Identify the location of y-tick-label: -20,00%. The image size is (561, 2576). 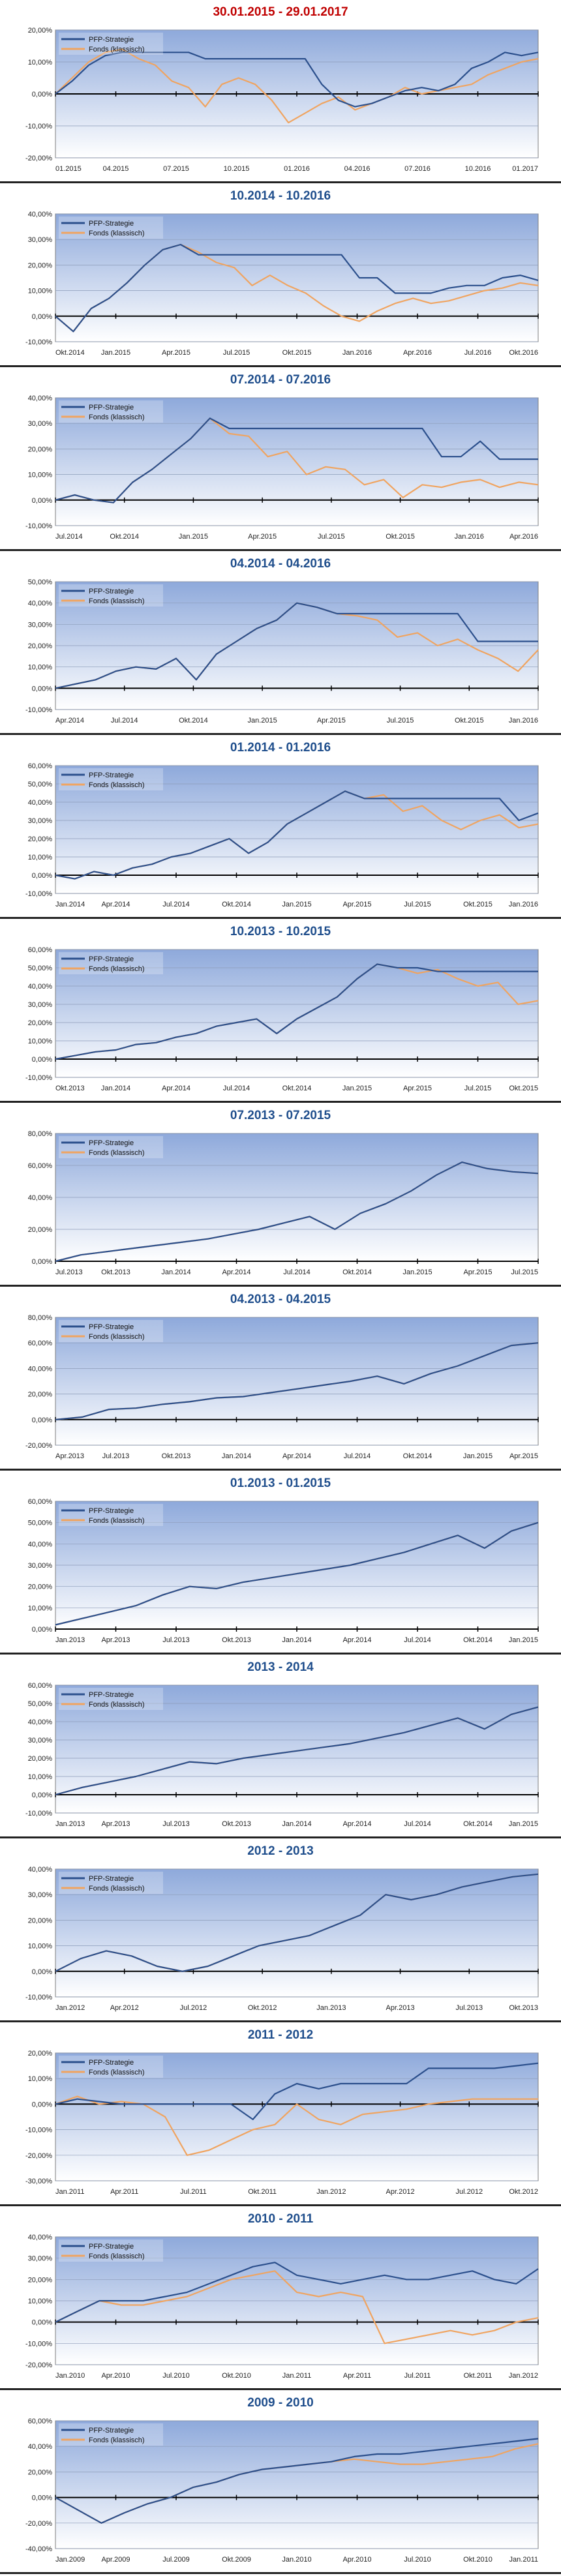
(38, 1446).